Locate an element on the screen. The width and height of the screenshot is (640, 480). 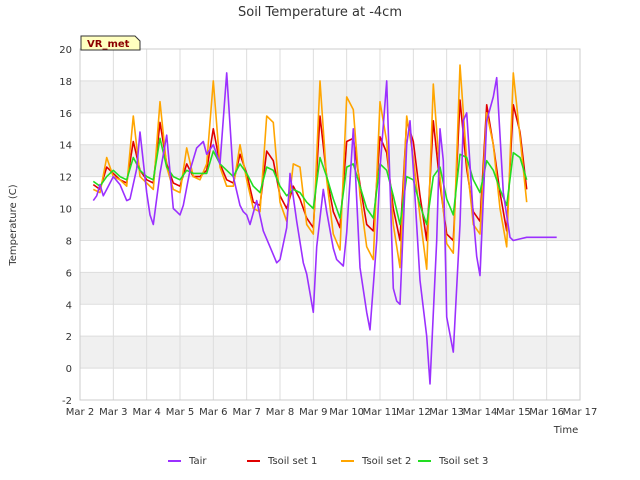
legend-item: Tair is located at coordinates (187, 461).